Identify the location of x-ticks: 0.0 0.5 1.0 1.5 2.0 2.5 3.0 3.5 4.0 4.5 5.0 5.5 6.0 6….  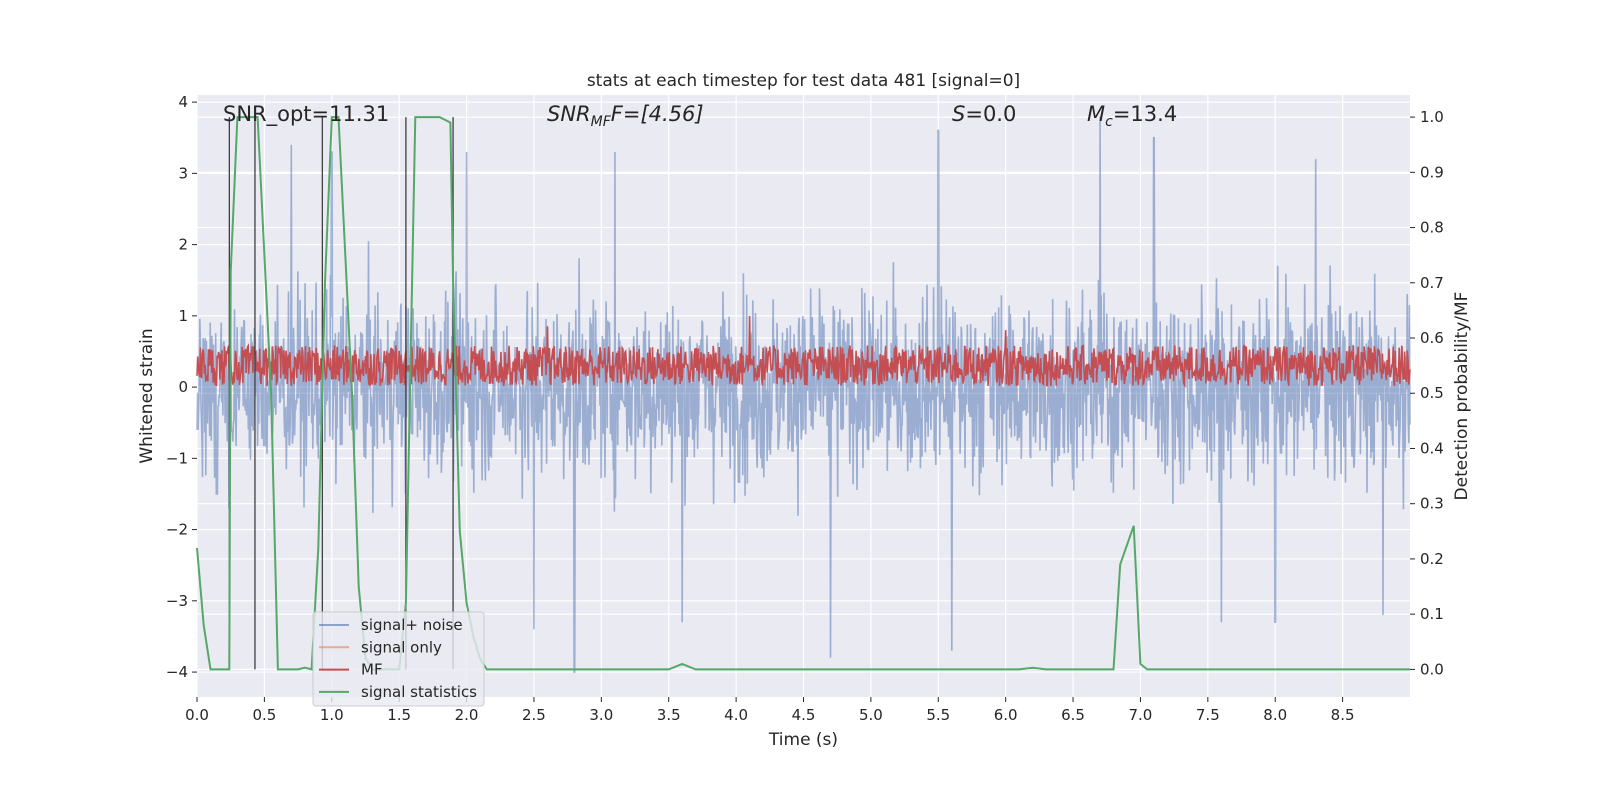
(770, 710).